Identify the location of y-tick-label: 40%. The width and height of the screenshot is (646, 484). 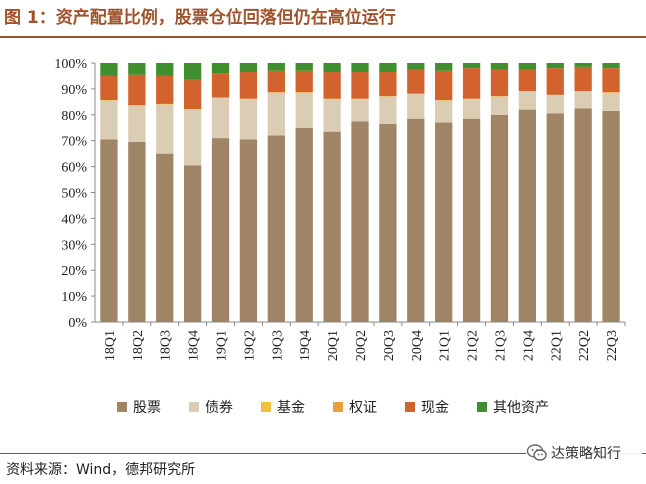
(74, 219).